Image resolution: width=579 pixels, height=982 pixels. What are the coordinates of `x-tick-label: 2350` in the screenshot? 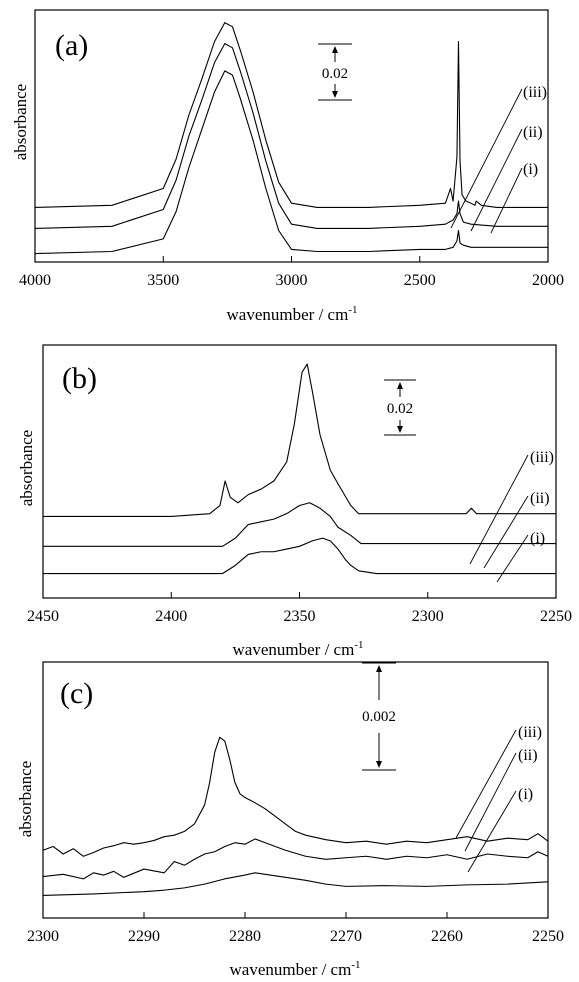 It's located at (300, 616).